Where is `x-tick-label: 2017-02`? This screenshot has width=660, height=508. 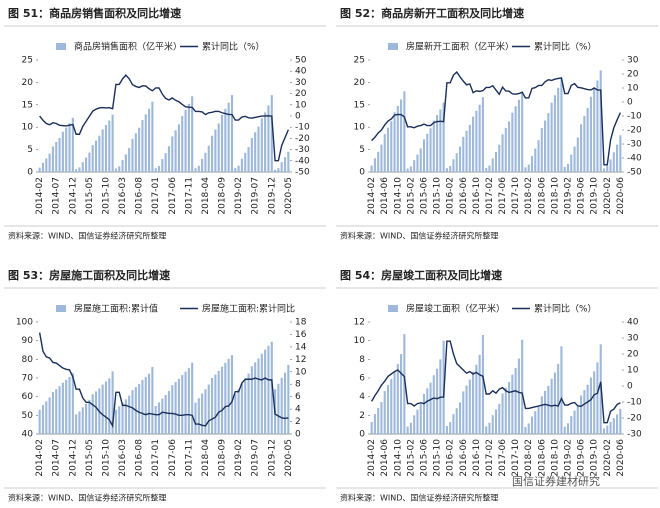
x-tick-label: 2017-02 is located at coordinates (490, 458).